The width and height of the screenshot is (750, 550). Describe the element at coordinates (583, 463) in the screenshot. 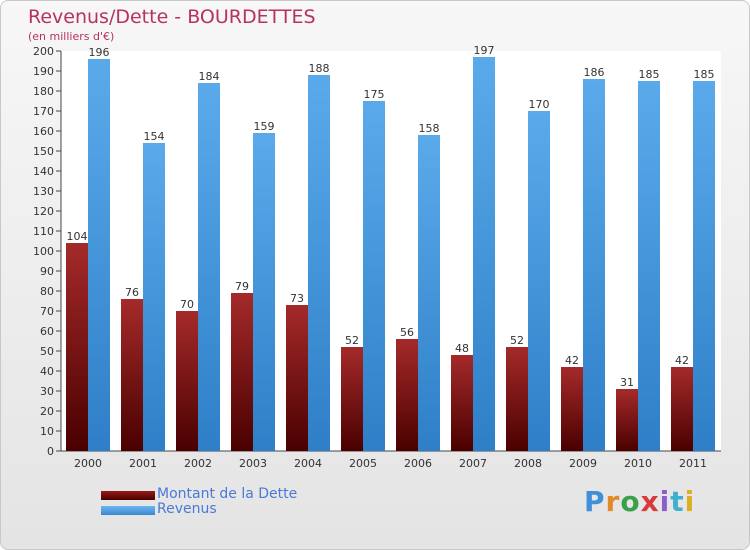

I see `x-tick-label-2009: 2009` at that location.